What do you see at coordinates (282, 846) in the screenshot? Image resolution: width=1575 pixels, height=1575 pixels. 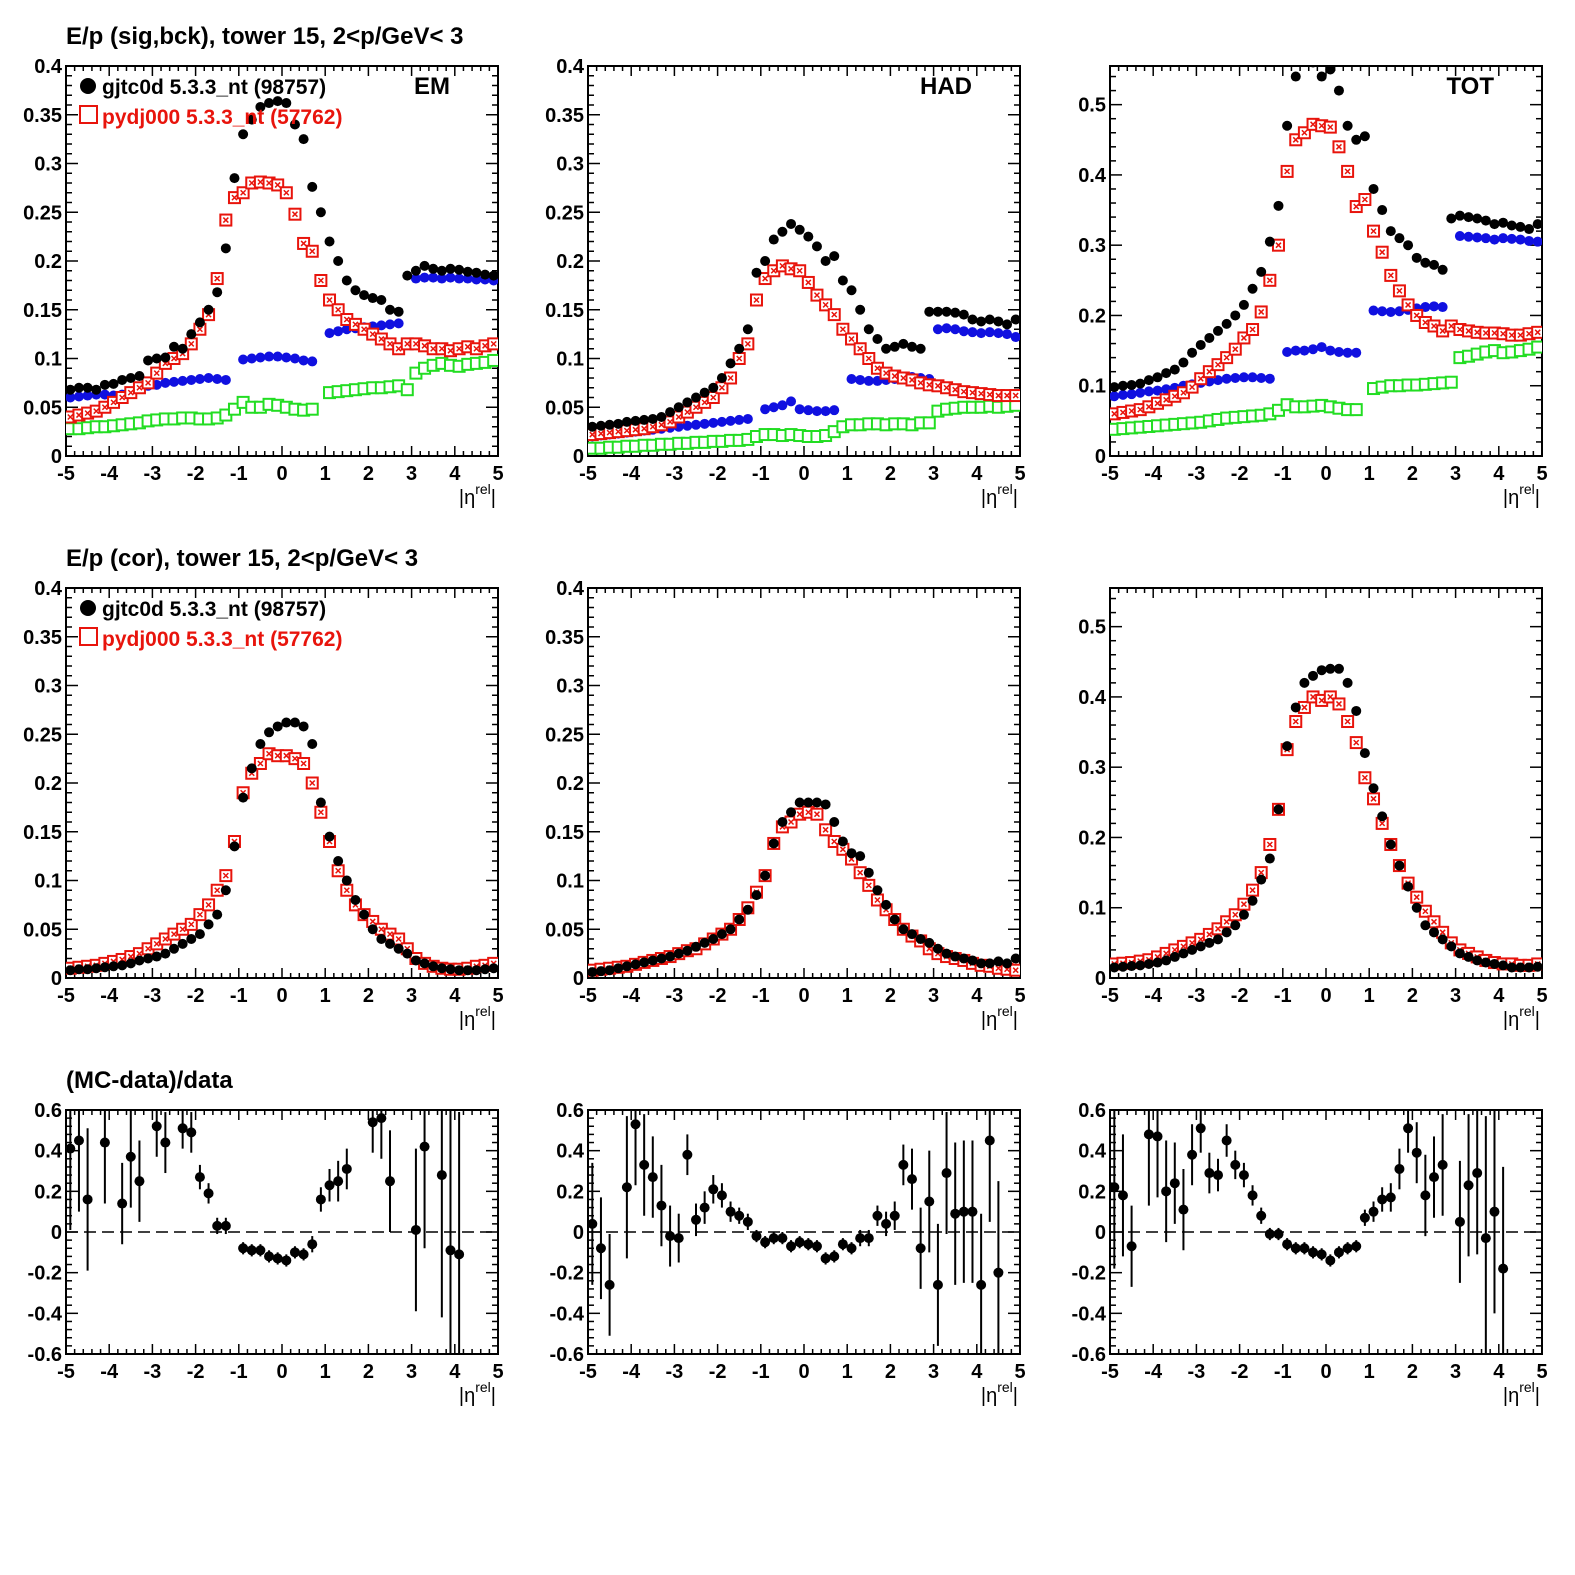 I see `plot-markers` at bounding box center [282, 846].